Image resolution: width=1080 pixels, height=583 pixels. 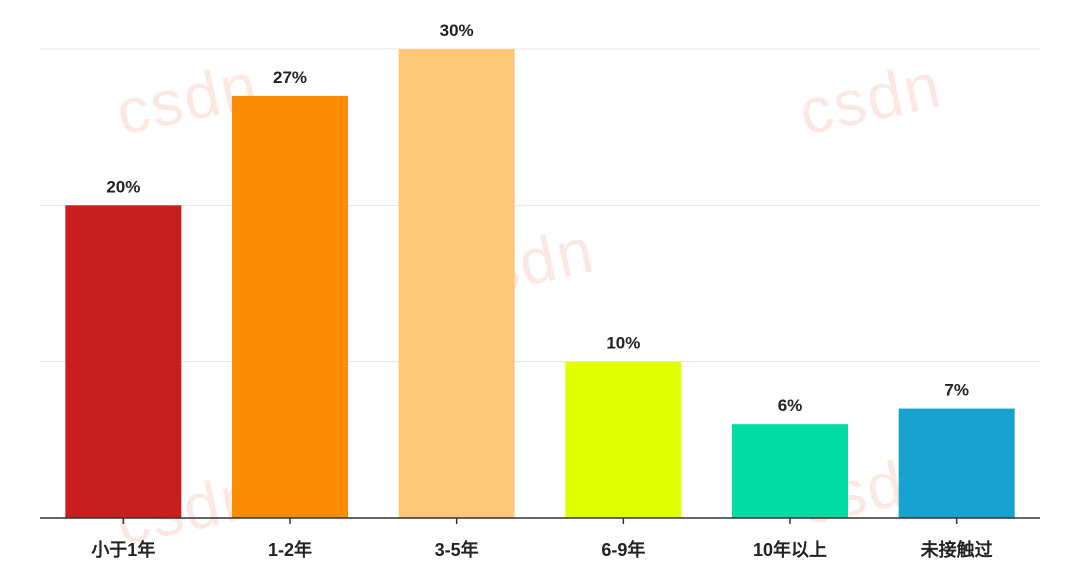 I want to click on value-label: 30%, so click(x=457, y=30).